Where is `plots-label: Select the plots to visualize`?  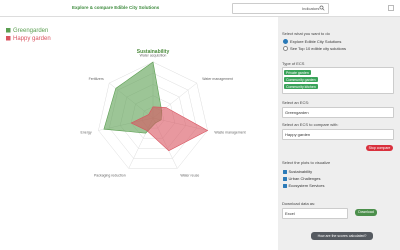 plots-label: Select the plots to visualize is located at coordinates (306, 162).